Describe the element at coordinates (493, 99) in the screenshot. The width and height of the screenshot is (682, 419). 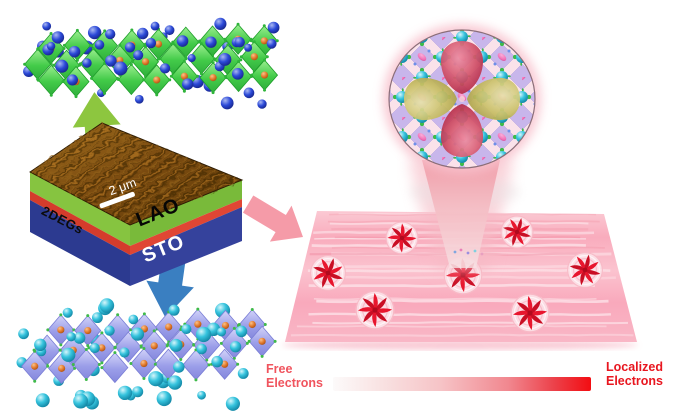
I see `orbital-lobe-right` at that location.